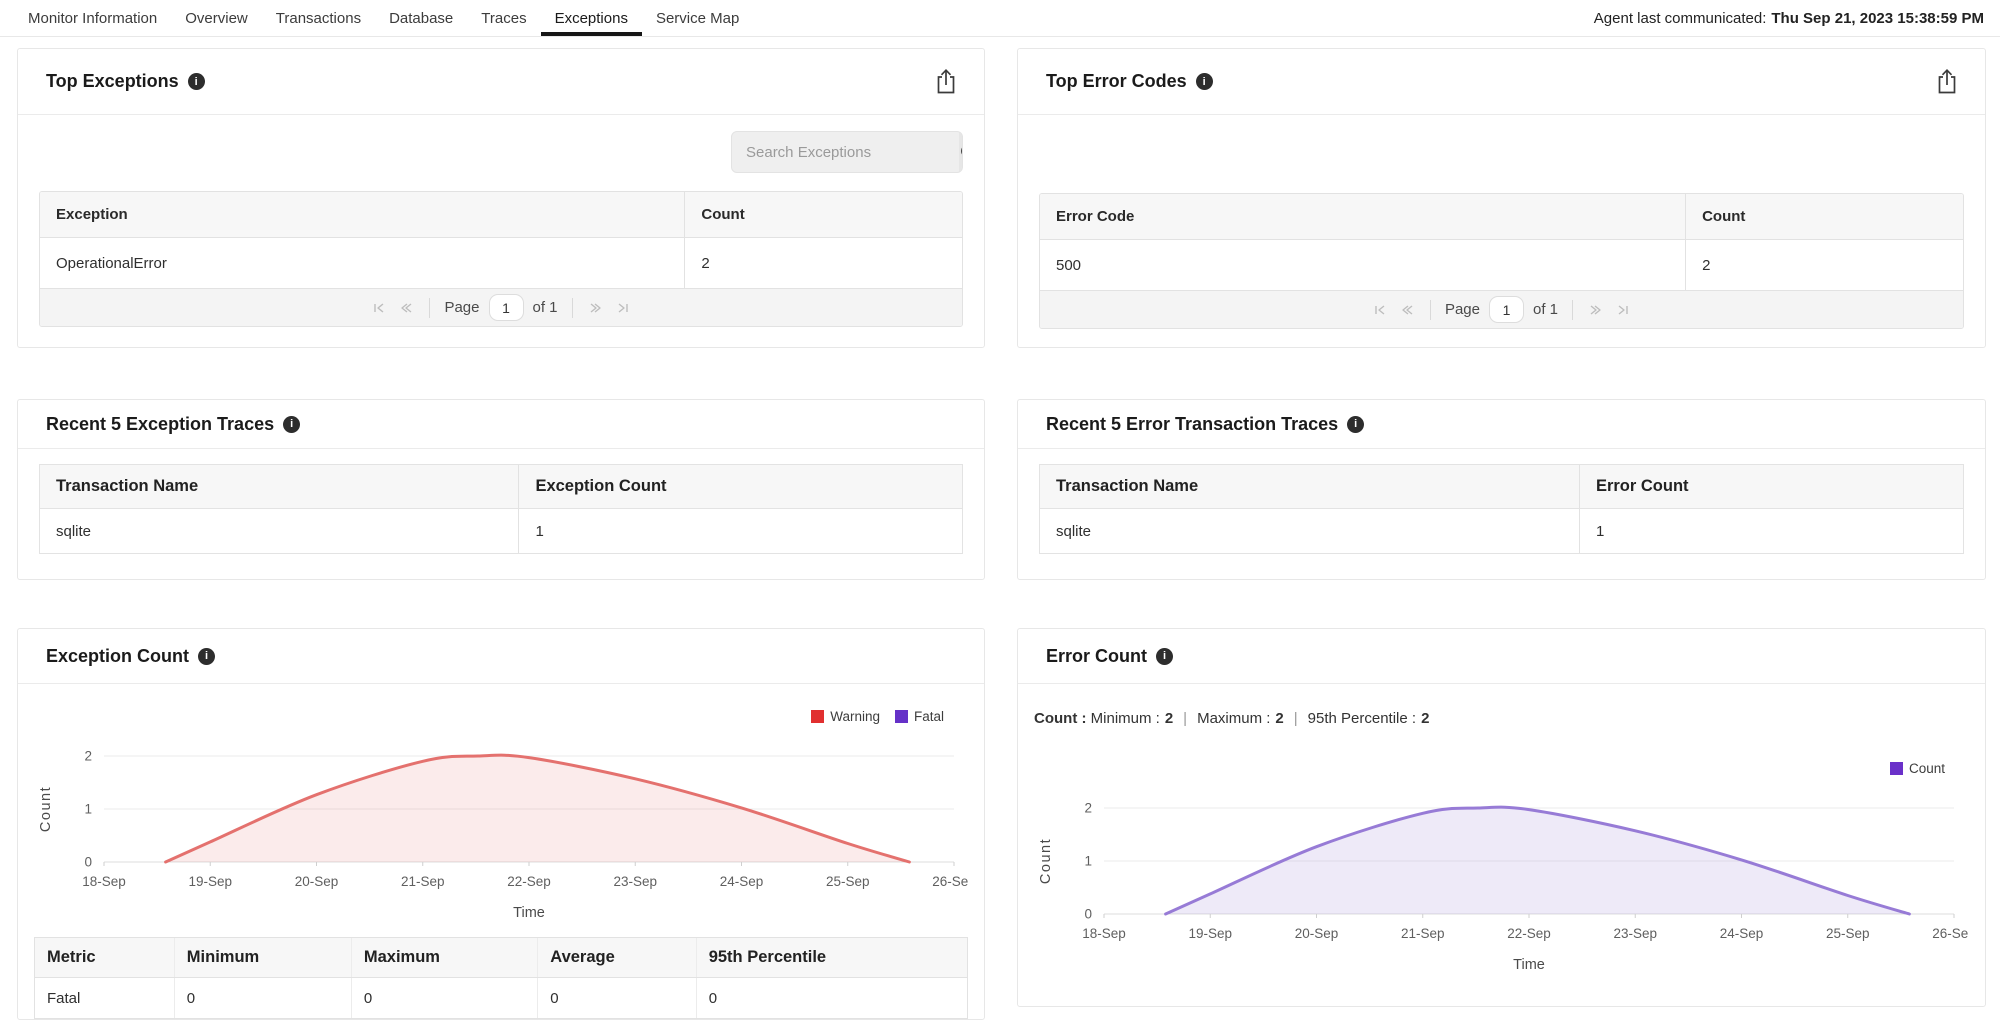 This screenshot has height=1034, width=2000. Describe the element at coordinates (1116, 81) in the screenshot. I see `card-title-text: Top Error Codes` at that location.